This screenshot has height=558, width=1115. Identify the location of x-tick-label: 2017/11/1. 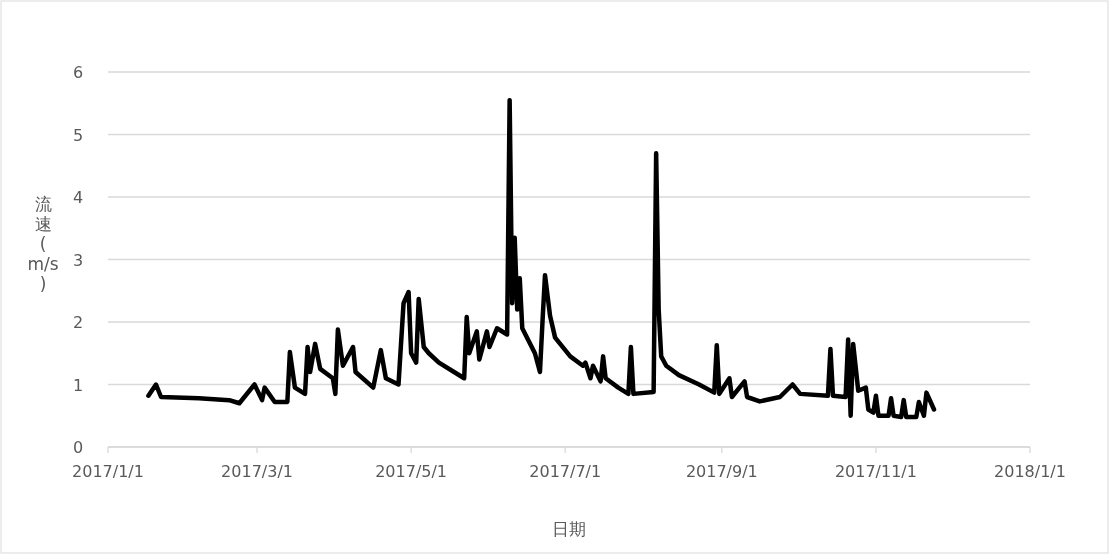
(875, 471).